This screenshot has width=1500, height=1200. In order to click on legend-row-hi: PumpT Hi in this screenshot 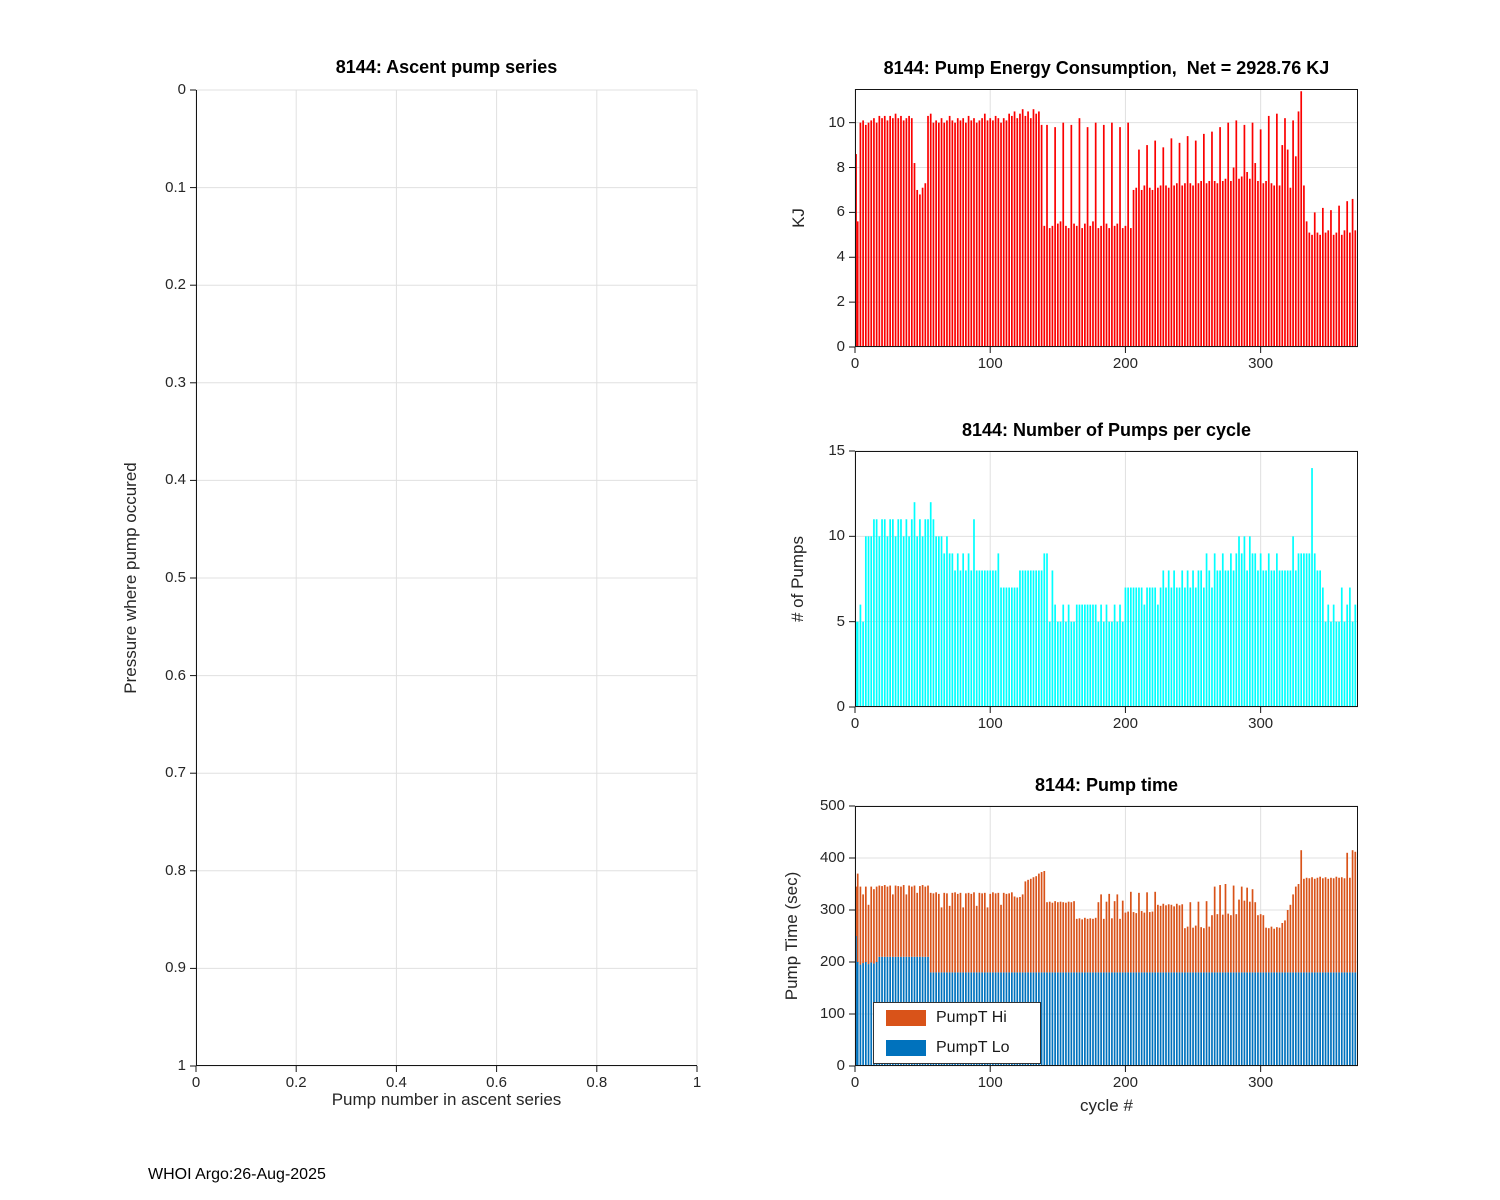, I will do `click(957, 1018)`.